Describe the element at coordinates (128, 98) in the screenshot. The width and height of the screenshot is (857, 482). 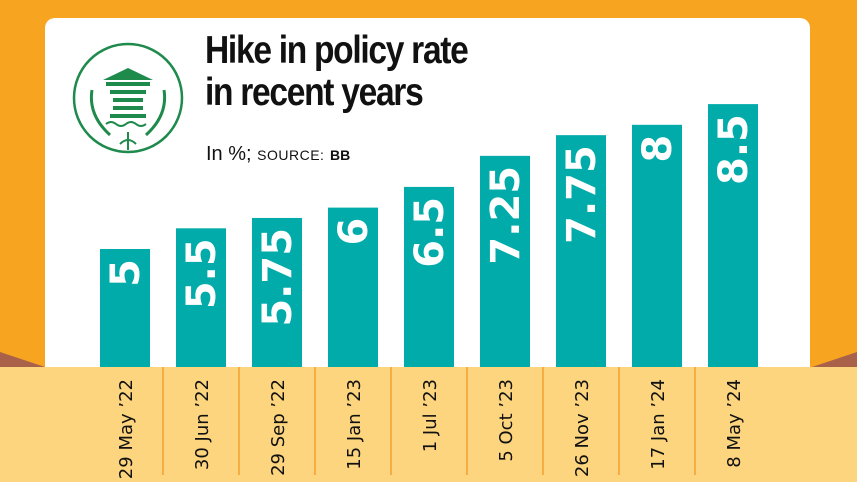
I see `bangladesh-bank-logo` at that location.